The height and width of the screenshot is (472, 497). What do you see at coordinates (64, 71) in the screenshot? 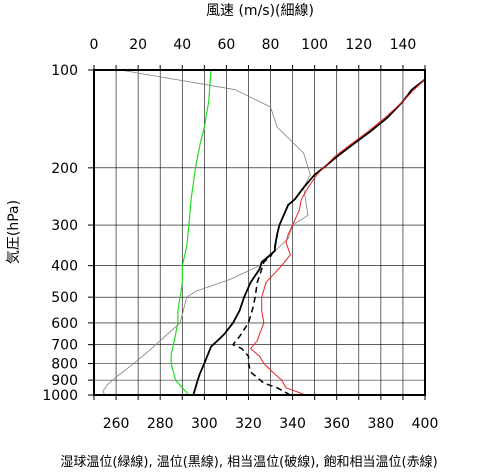
I see `y-tick-label: 100` at bounding box center [64, 71].